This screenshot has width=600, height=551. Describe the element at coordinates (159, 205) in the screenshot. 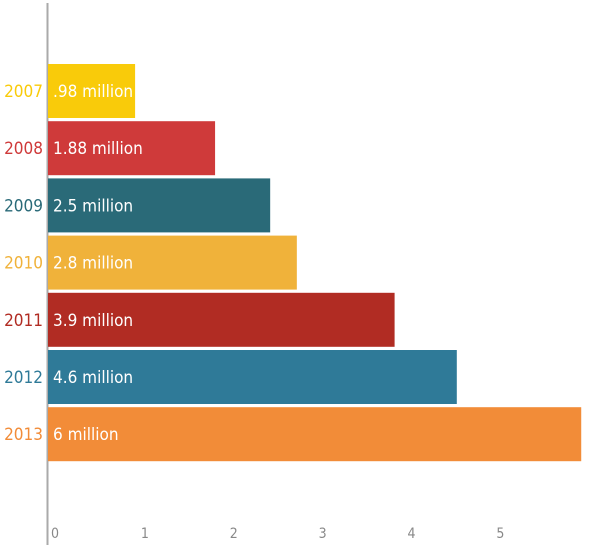

I see `bar-2009` at that location.